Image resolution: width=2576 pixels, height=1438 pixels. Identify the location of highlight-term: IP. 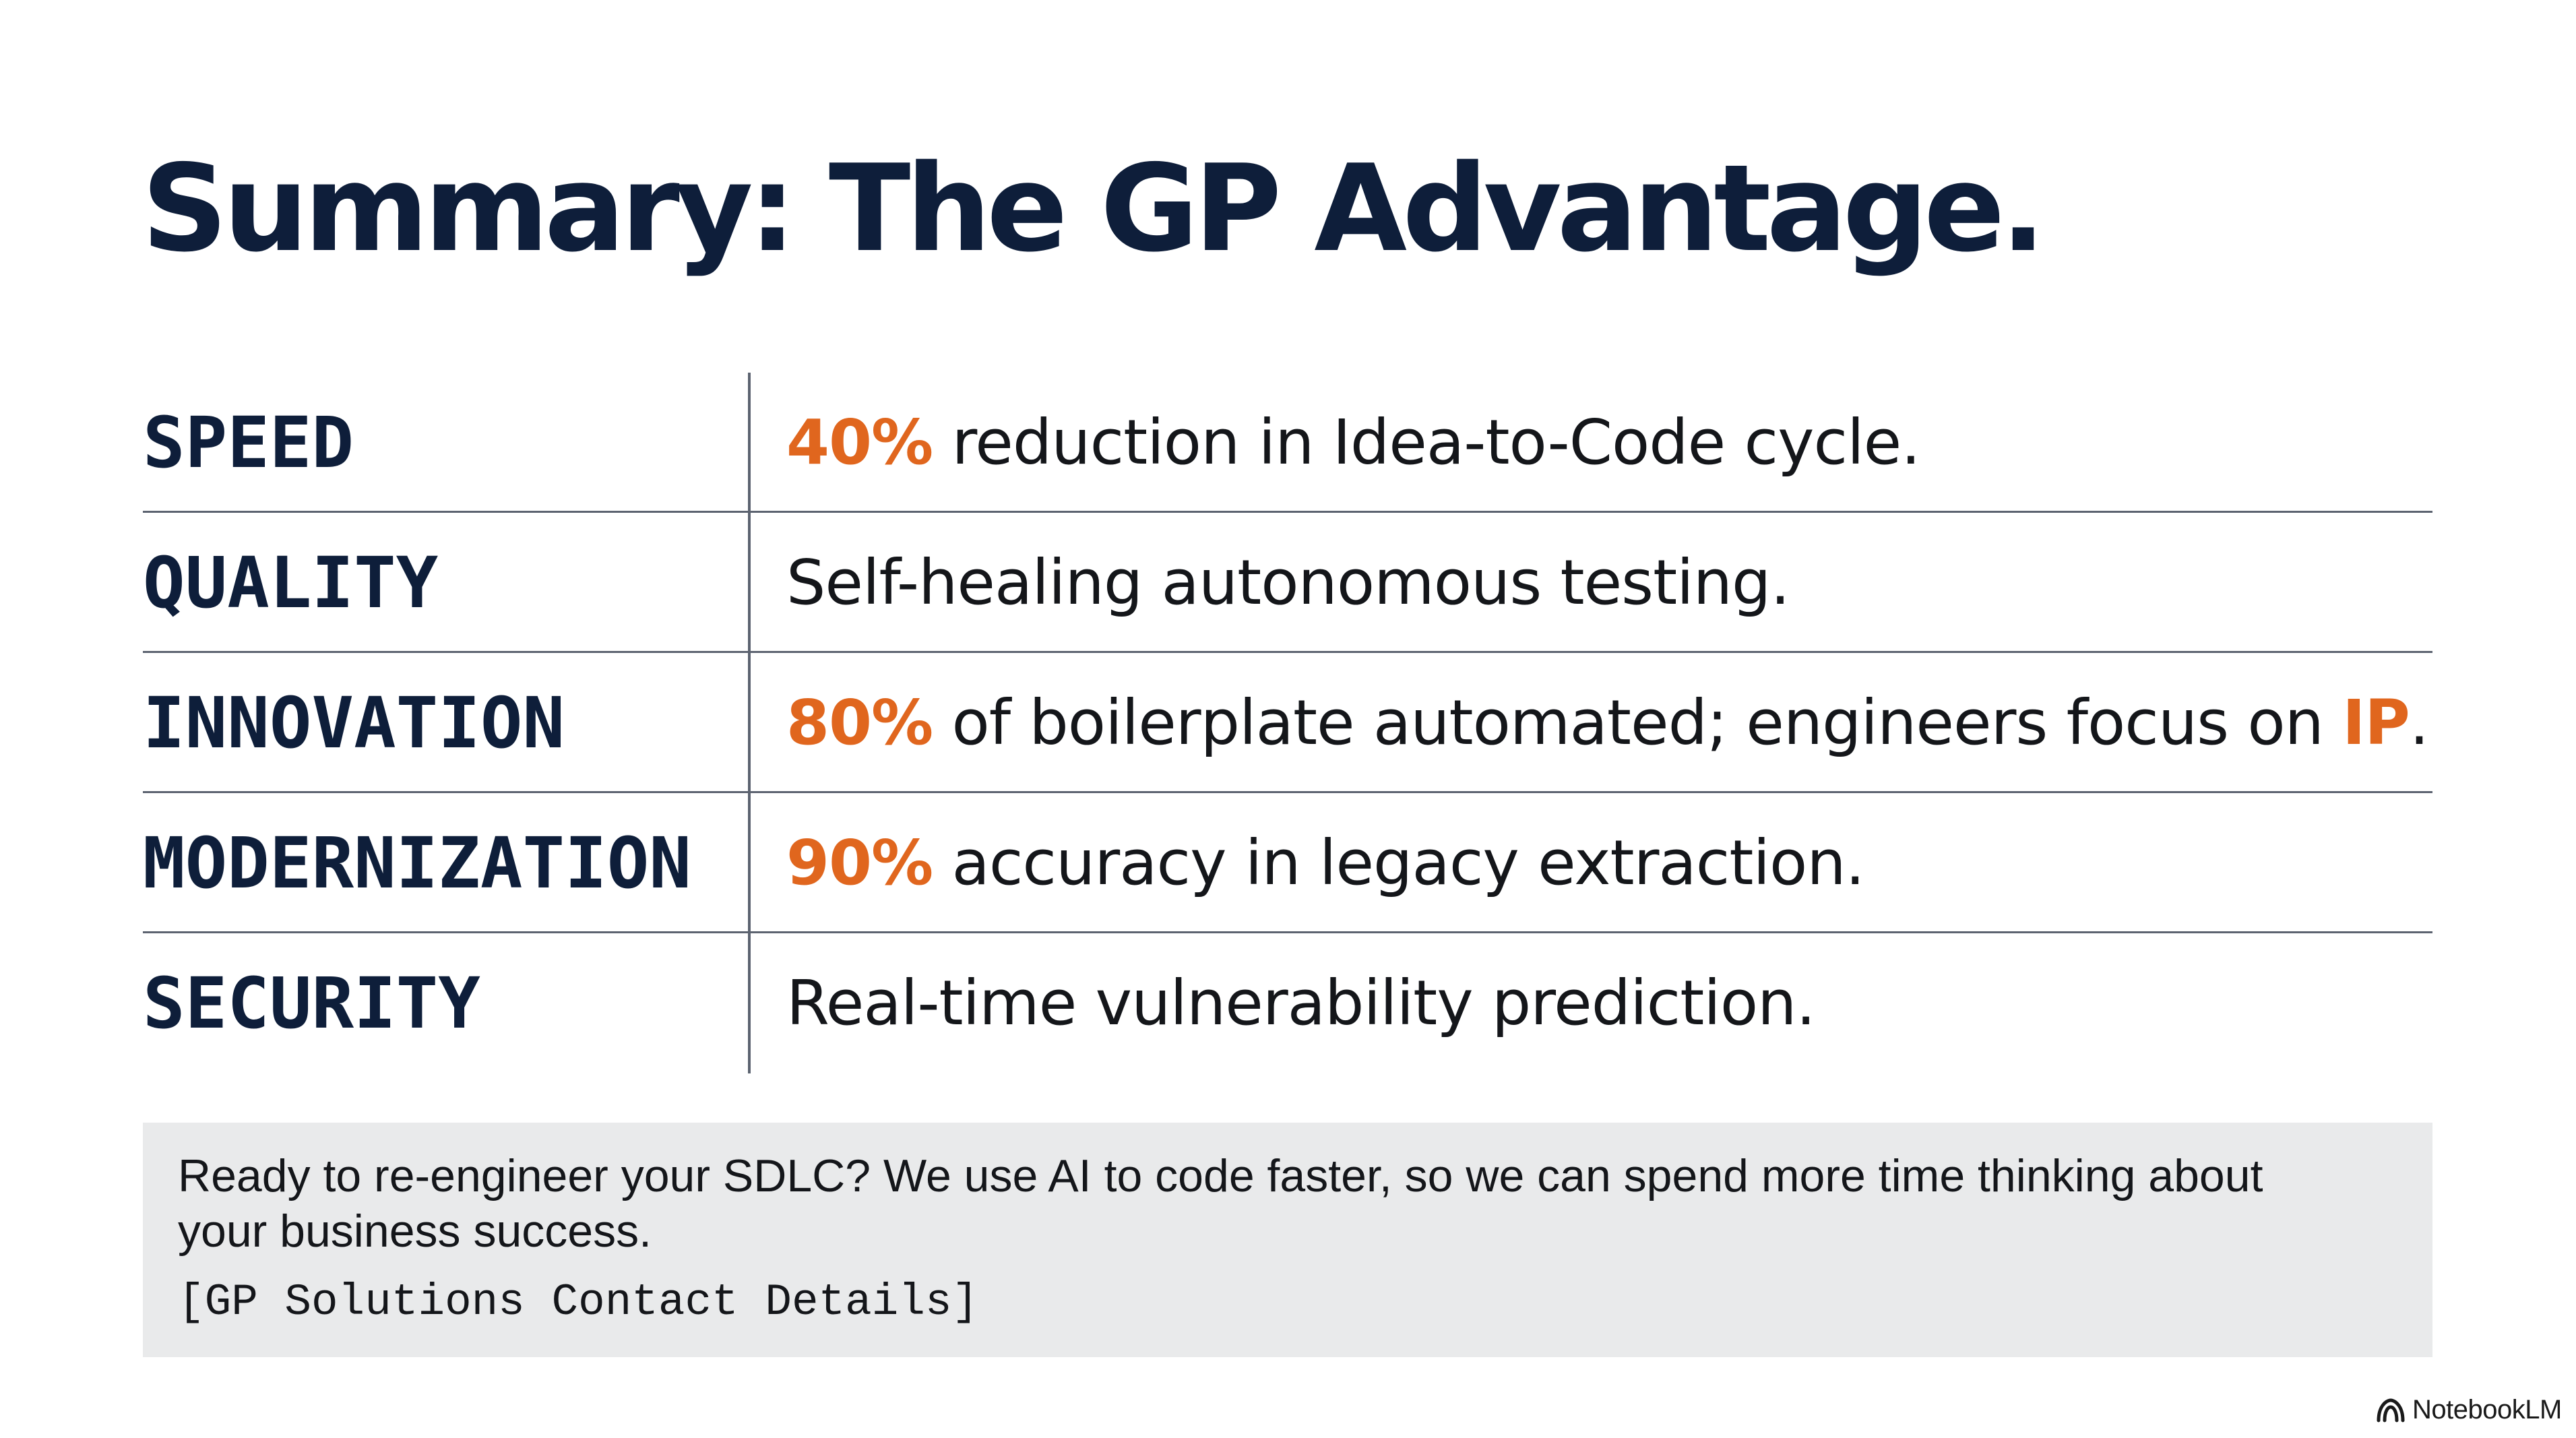
(2376, 723).